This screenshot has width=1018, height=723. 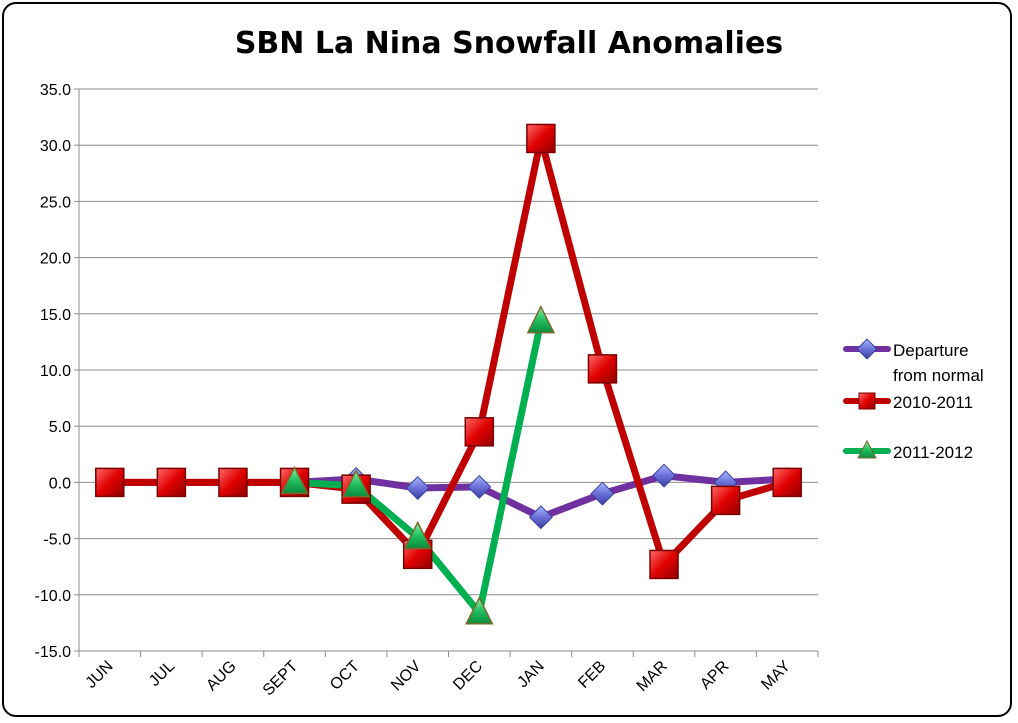 I want to click on y-tick-label: 20.0, so click(x=55, y=259).